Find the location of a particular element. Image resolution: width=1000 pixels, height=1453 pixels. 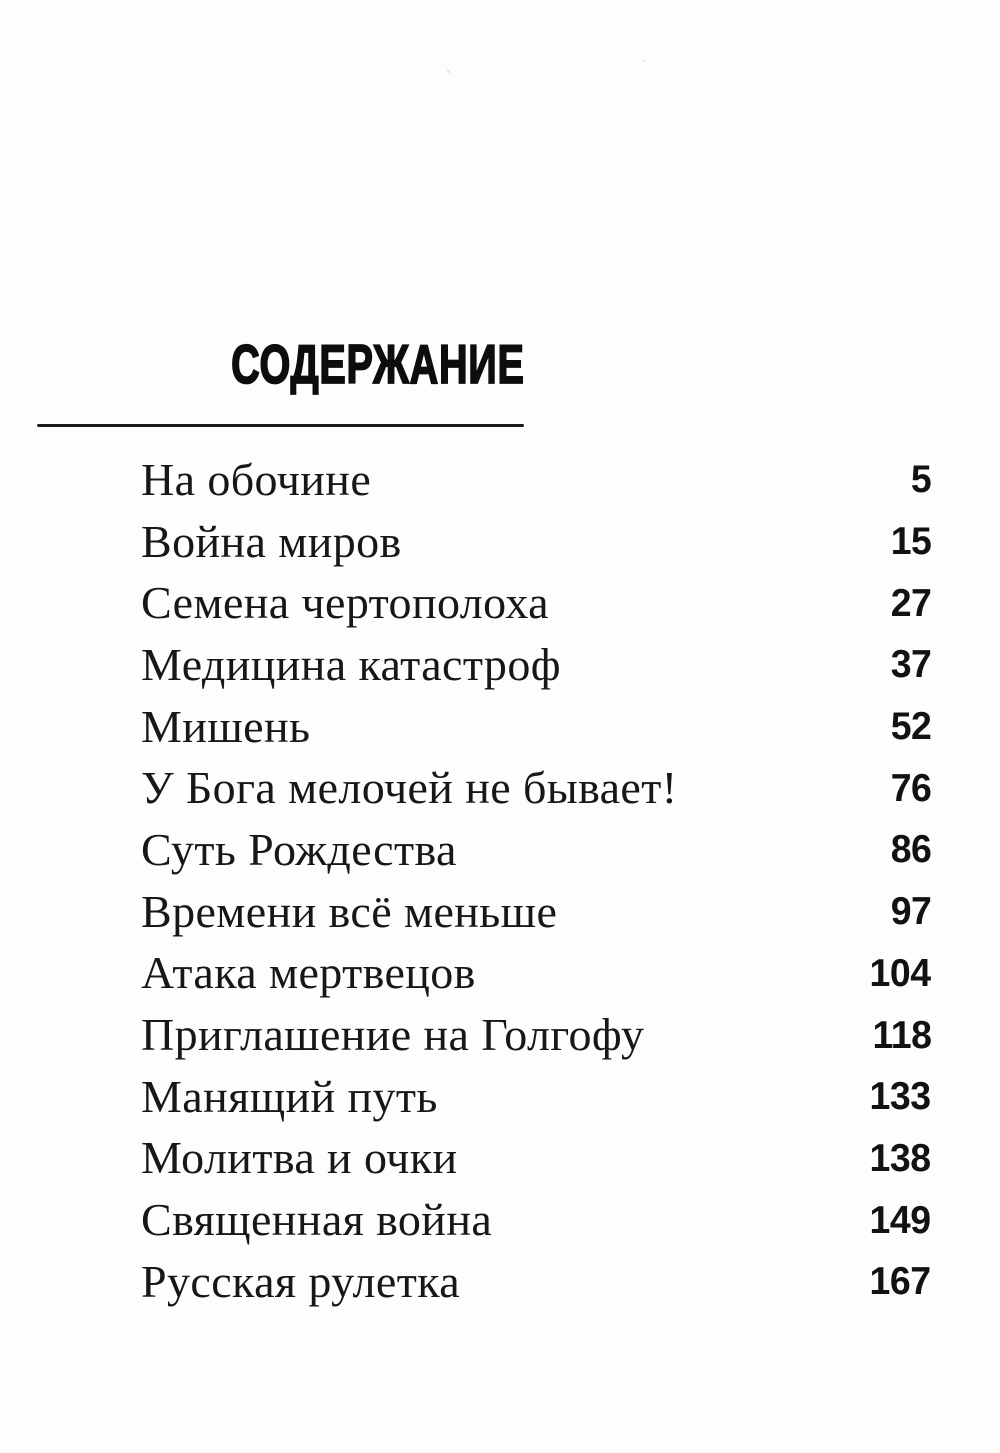

toc-entry: Война миров 15 is located at coordinates (536, 542).